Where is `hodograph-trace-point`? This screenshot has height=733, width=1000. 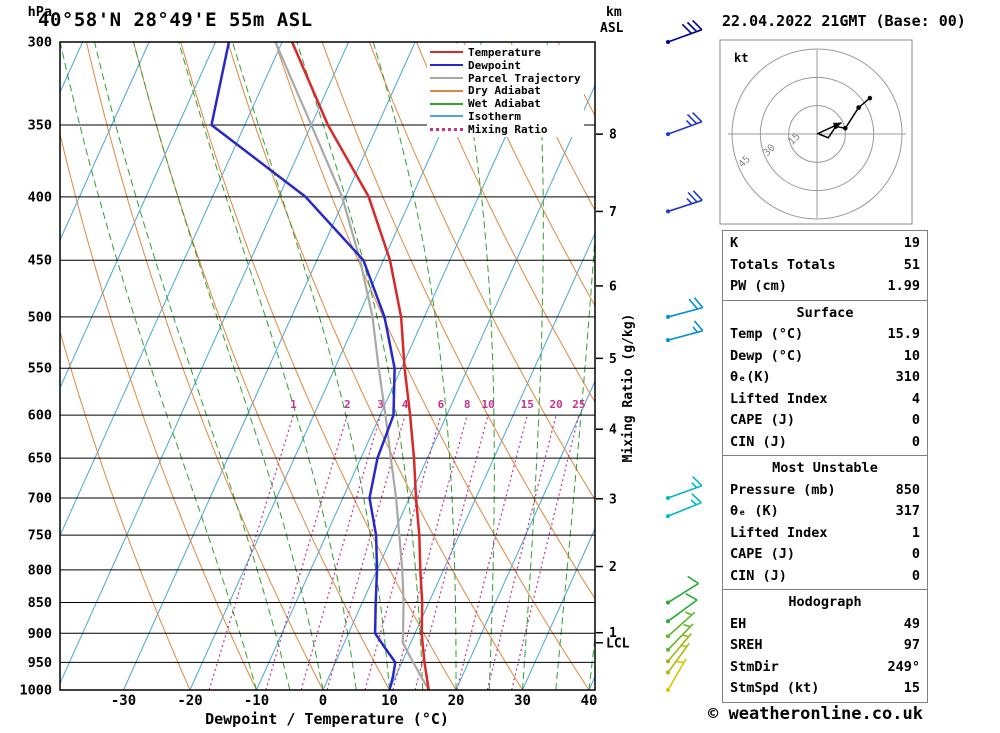
hodograph-trace-point is located at coordinates (858, 107).